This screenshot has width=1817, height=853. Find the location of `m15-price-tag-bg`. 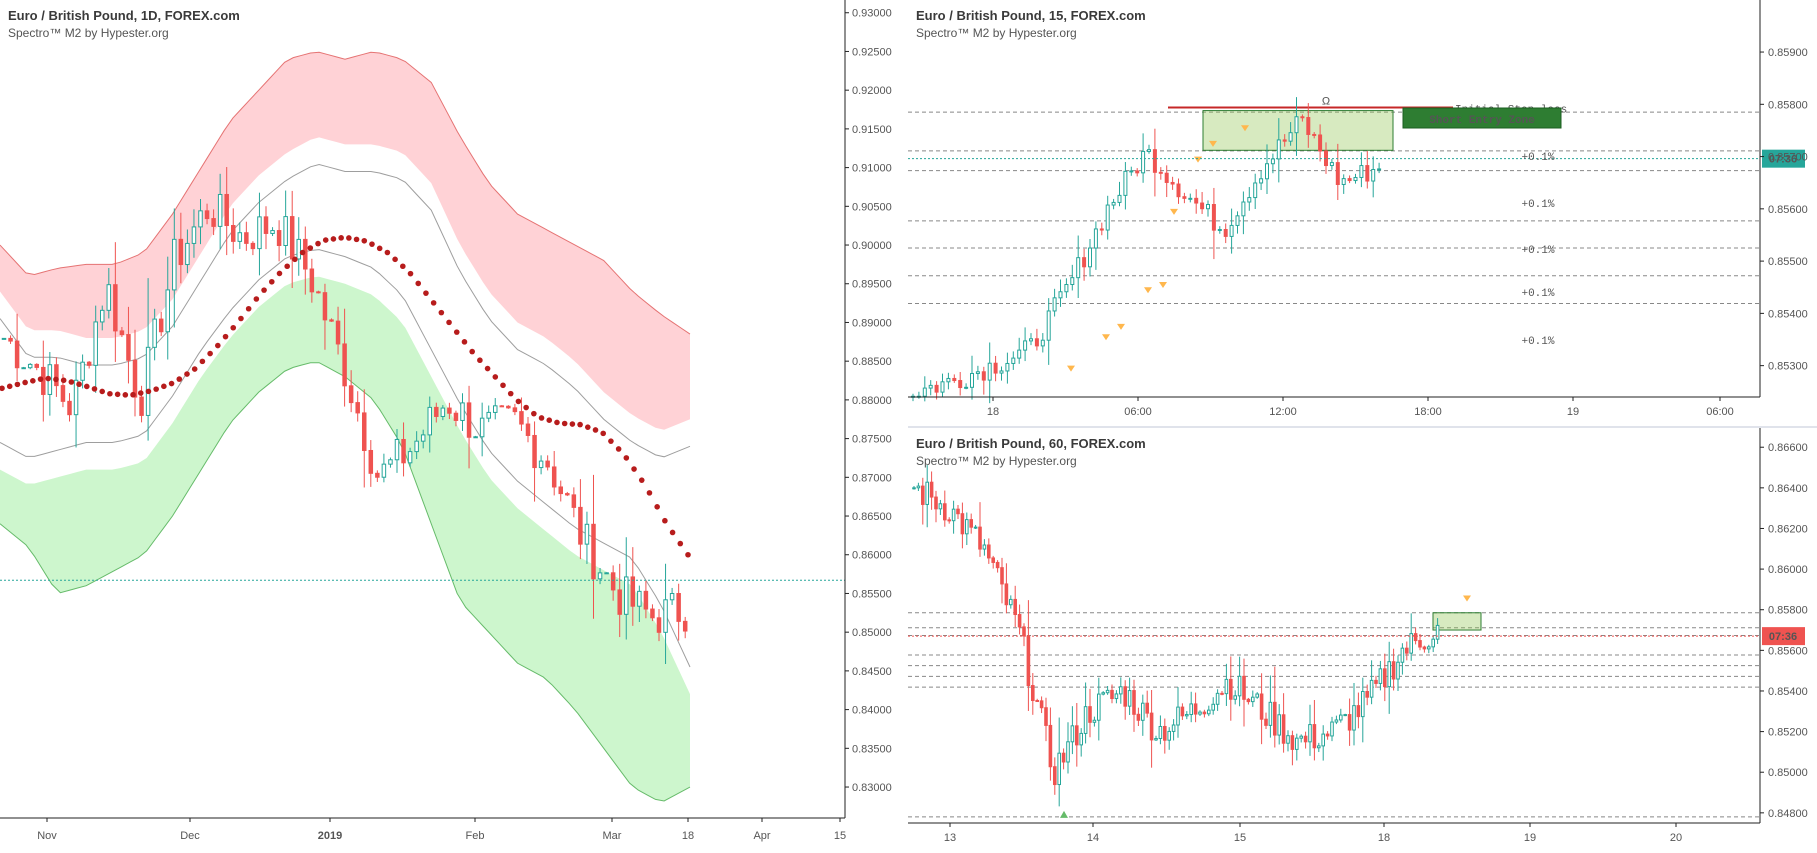

m15-price-tag-bg is located at coordinates (1783, 158).